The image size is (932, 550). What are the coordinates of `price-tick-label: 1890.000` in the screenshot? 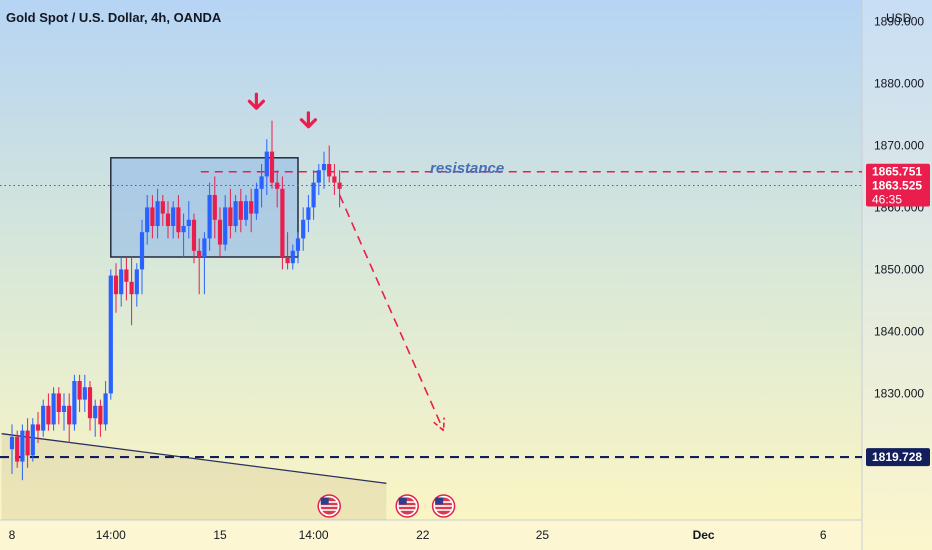 It's located at (899, 21).